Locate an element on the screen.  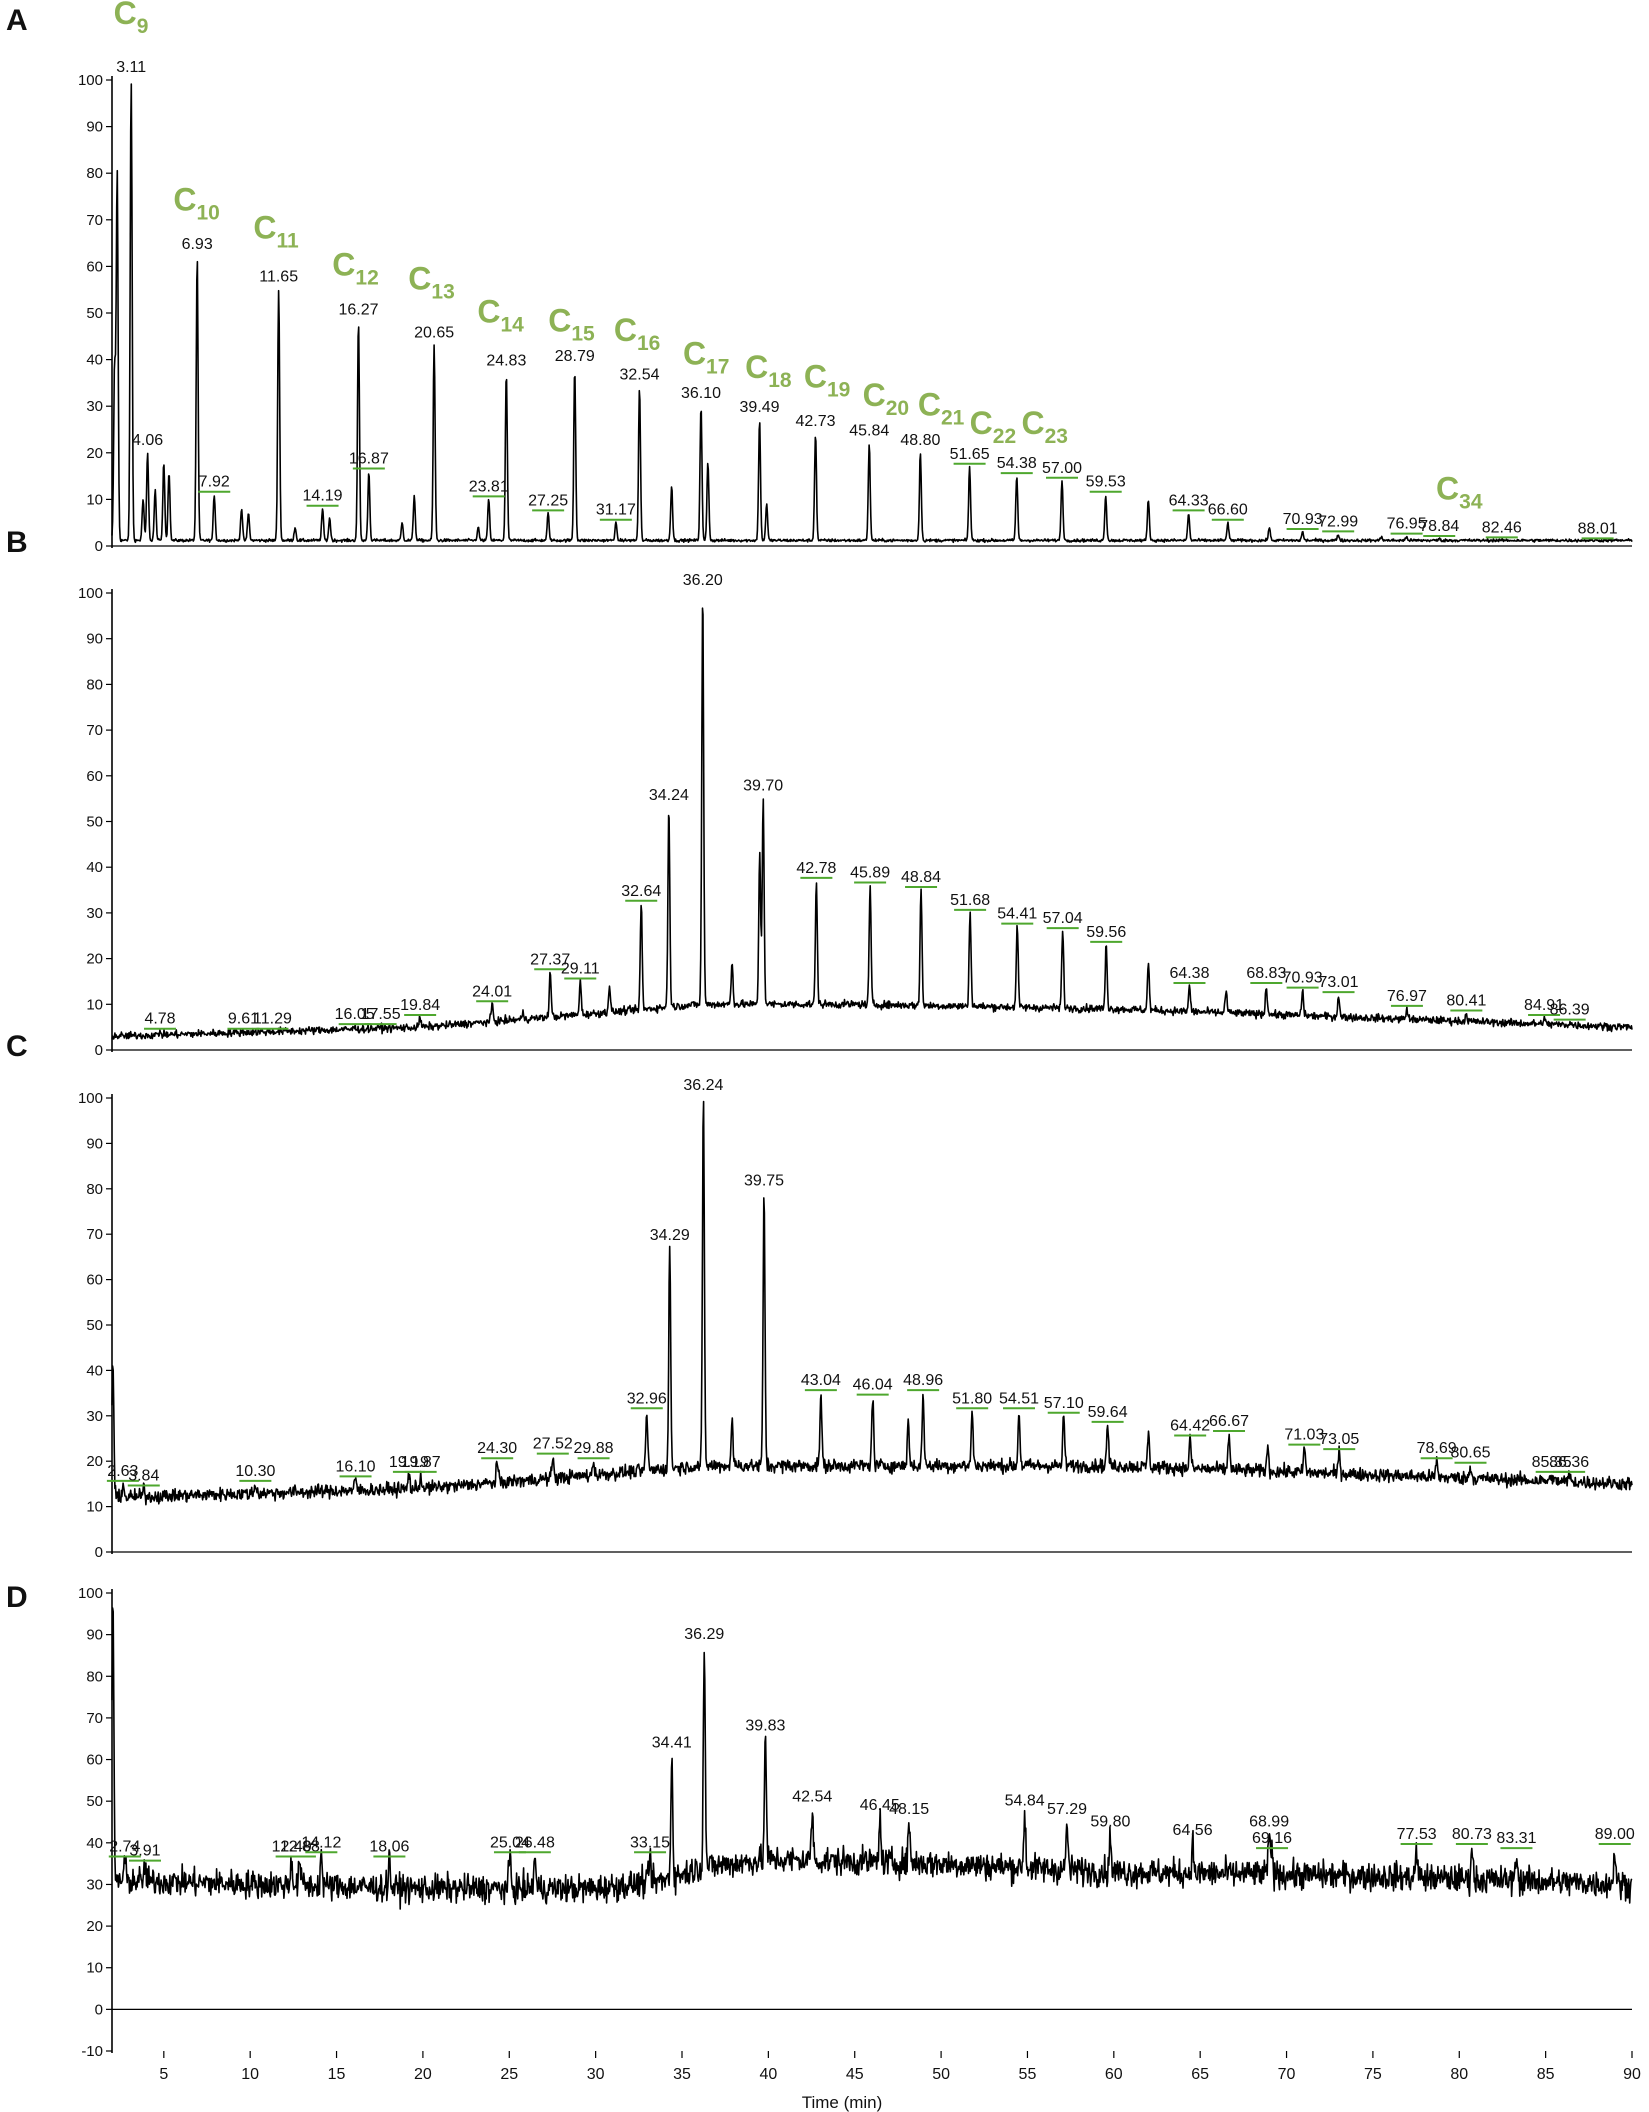
y-tick-label: 100 is located at coordinates (90, 80).